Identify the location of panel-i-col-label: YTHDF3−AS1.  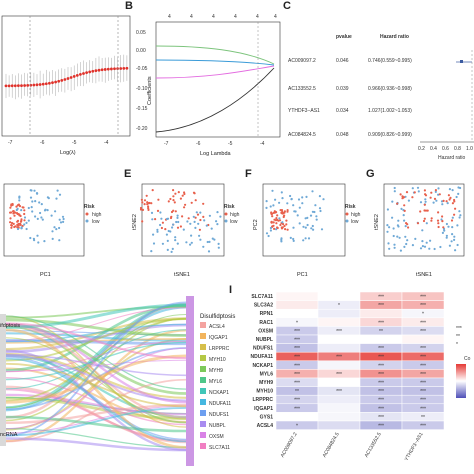
(414, 446).